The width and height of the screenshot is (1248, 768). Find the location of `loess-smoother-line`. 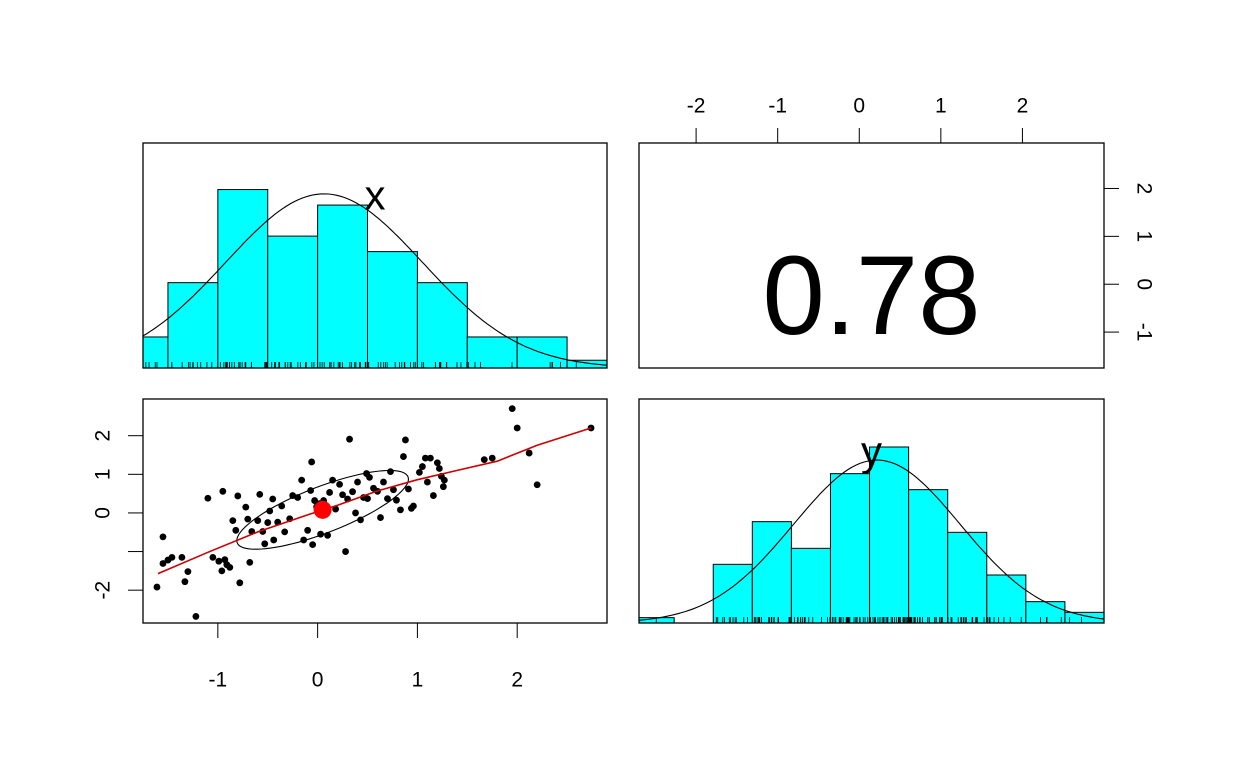

loess-smoother-line is located at coordinates (374, 501).